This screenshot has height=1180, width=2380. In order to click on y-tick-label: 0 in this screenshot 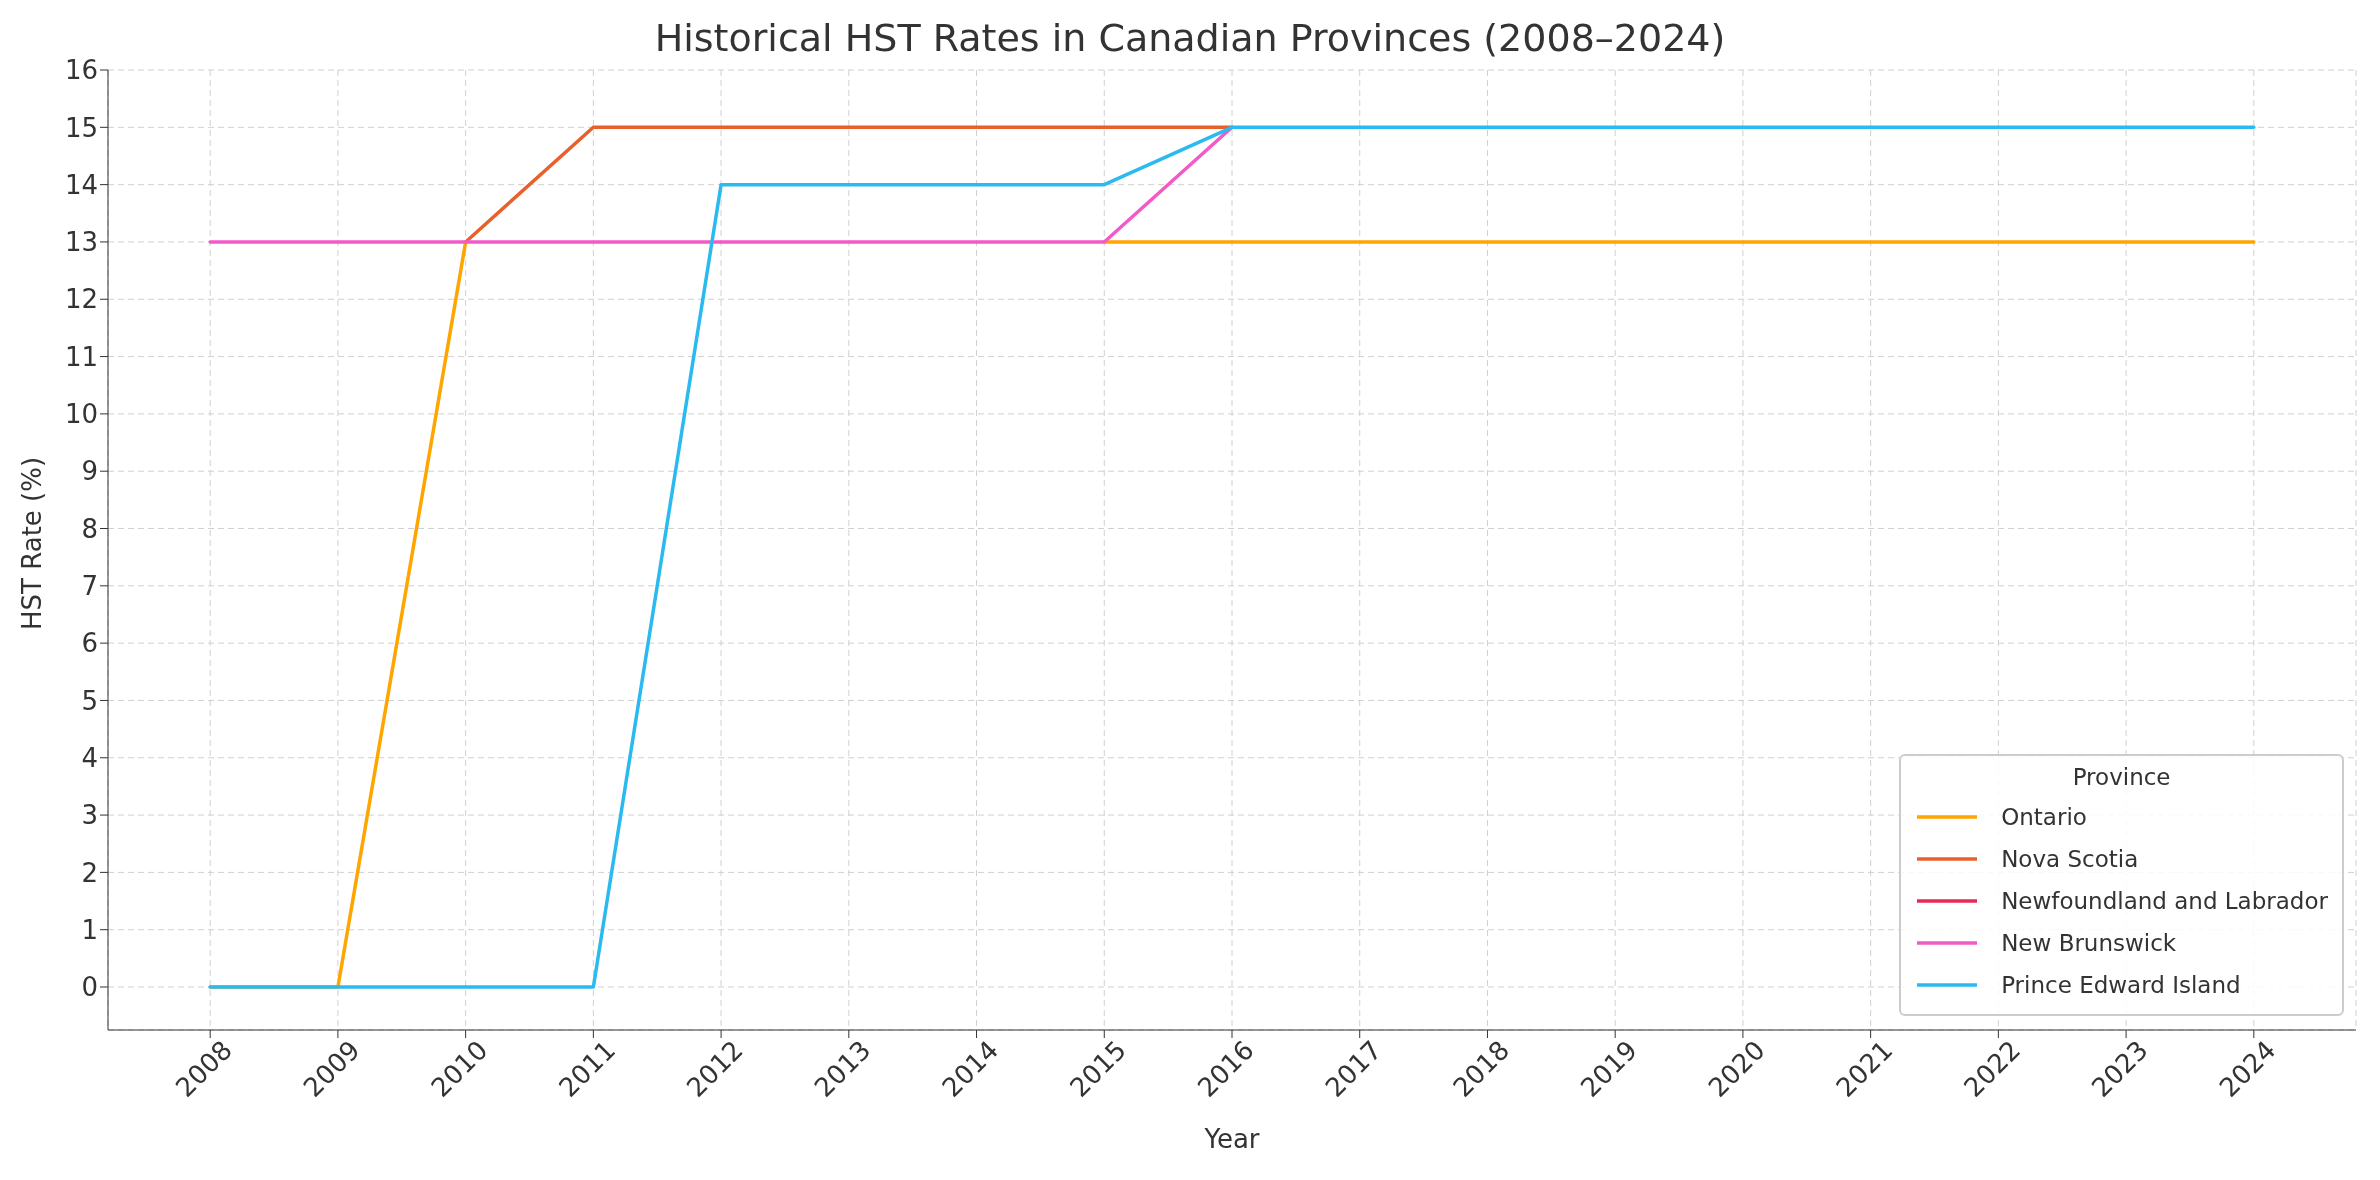, I will do `click(89, 987)`.